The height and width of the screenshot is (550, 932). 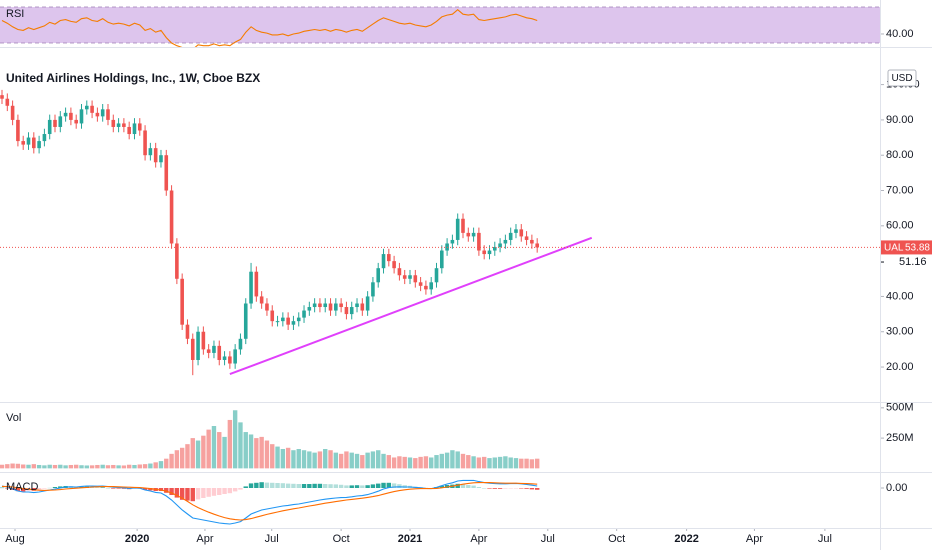 I want to click on rsi-pane, so click(x=440, y=26).